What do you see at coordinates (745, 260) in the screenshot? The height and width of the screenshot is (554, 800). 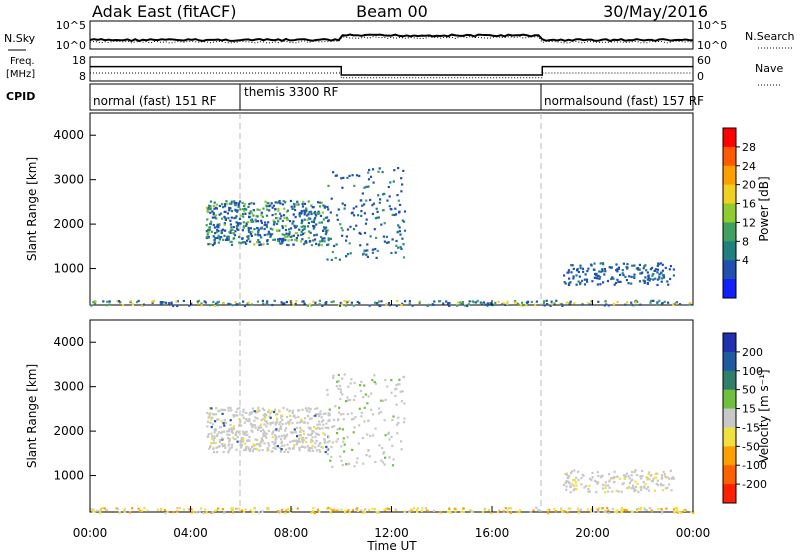 I see `colorbar-tick-label: 4` at bounding box center [745, 260].